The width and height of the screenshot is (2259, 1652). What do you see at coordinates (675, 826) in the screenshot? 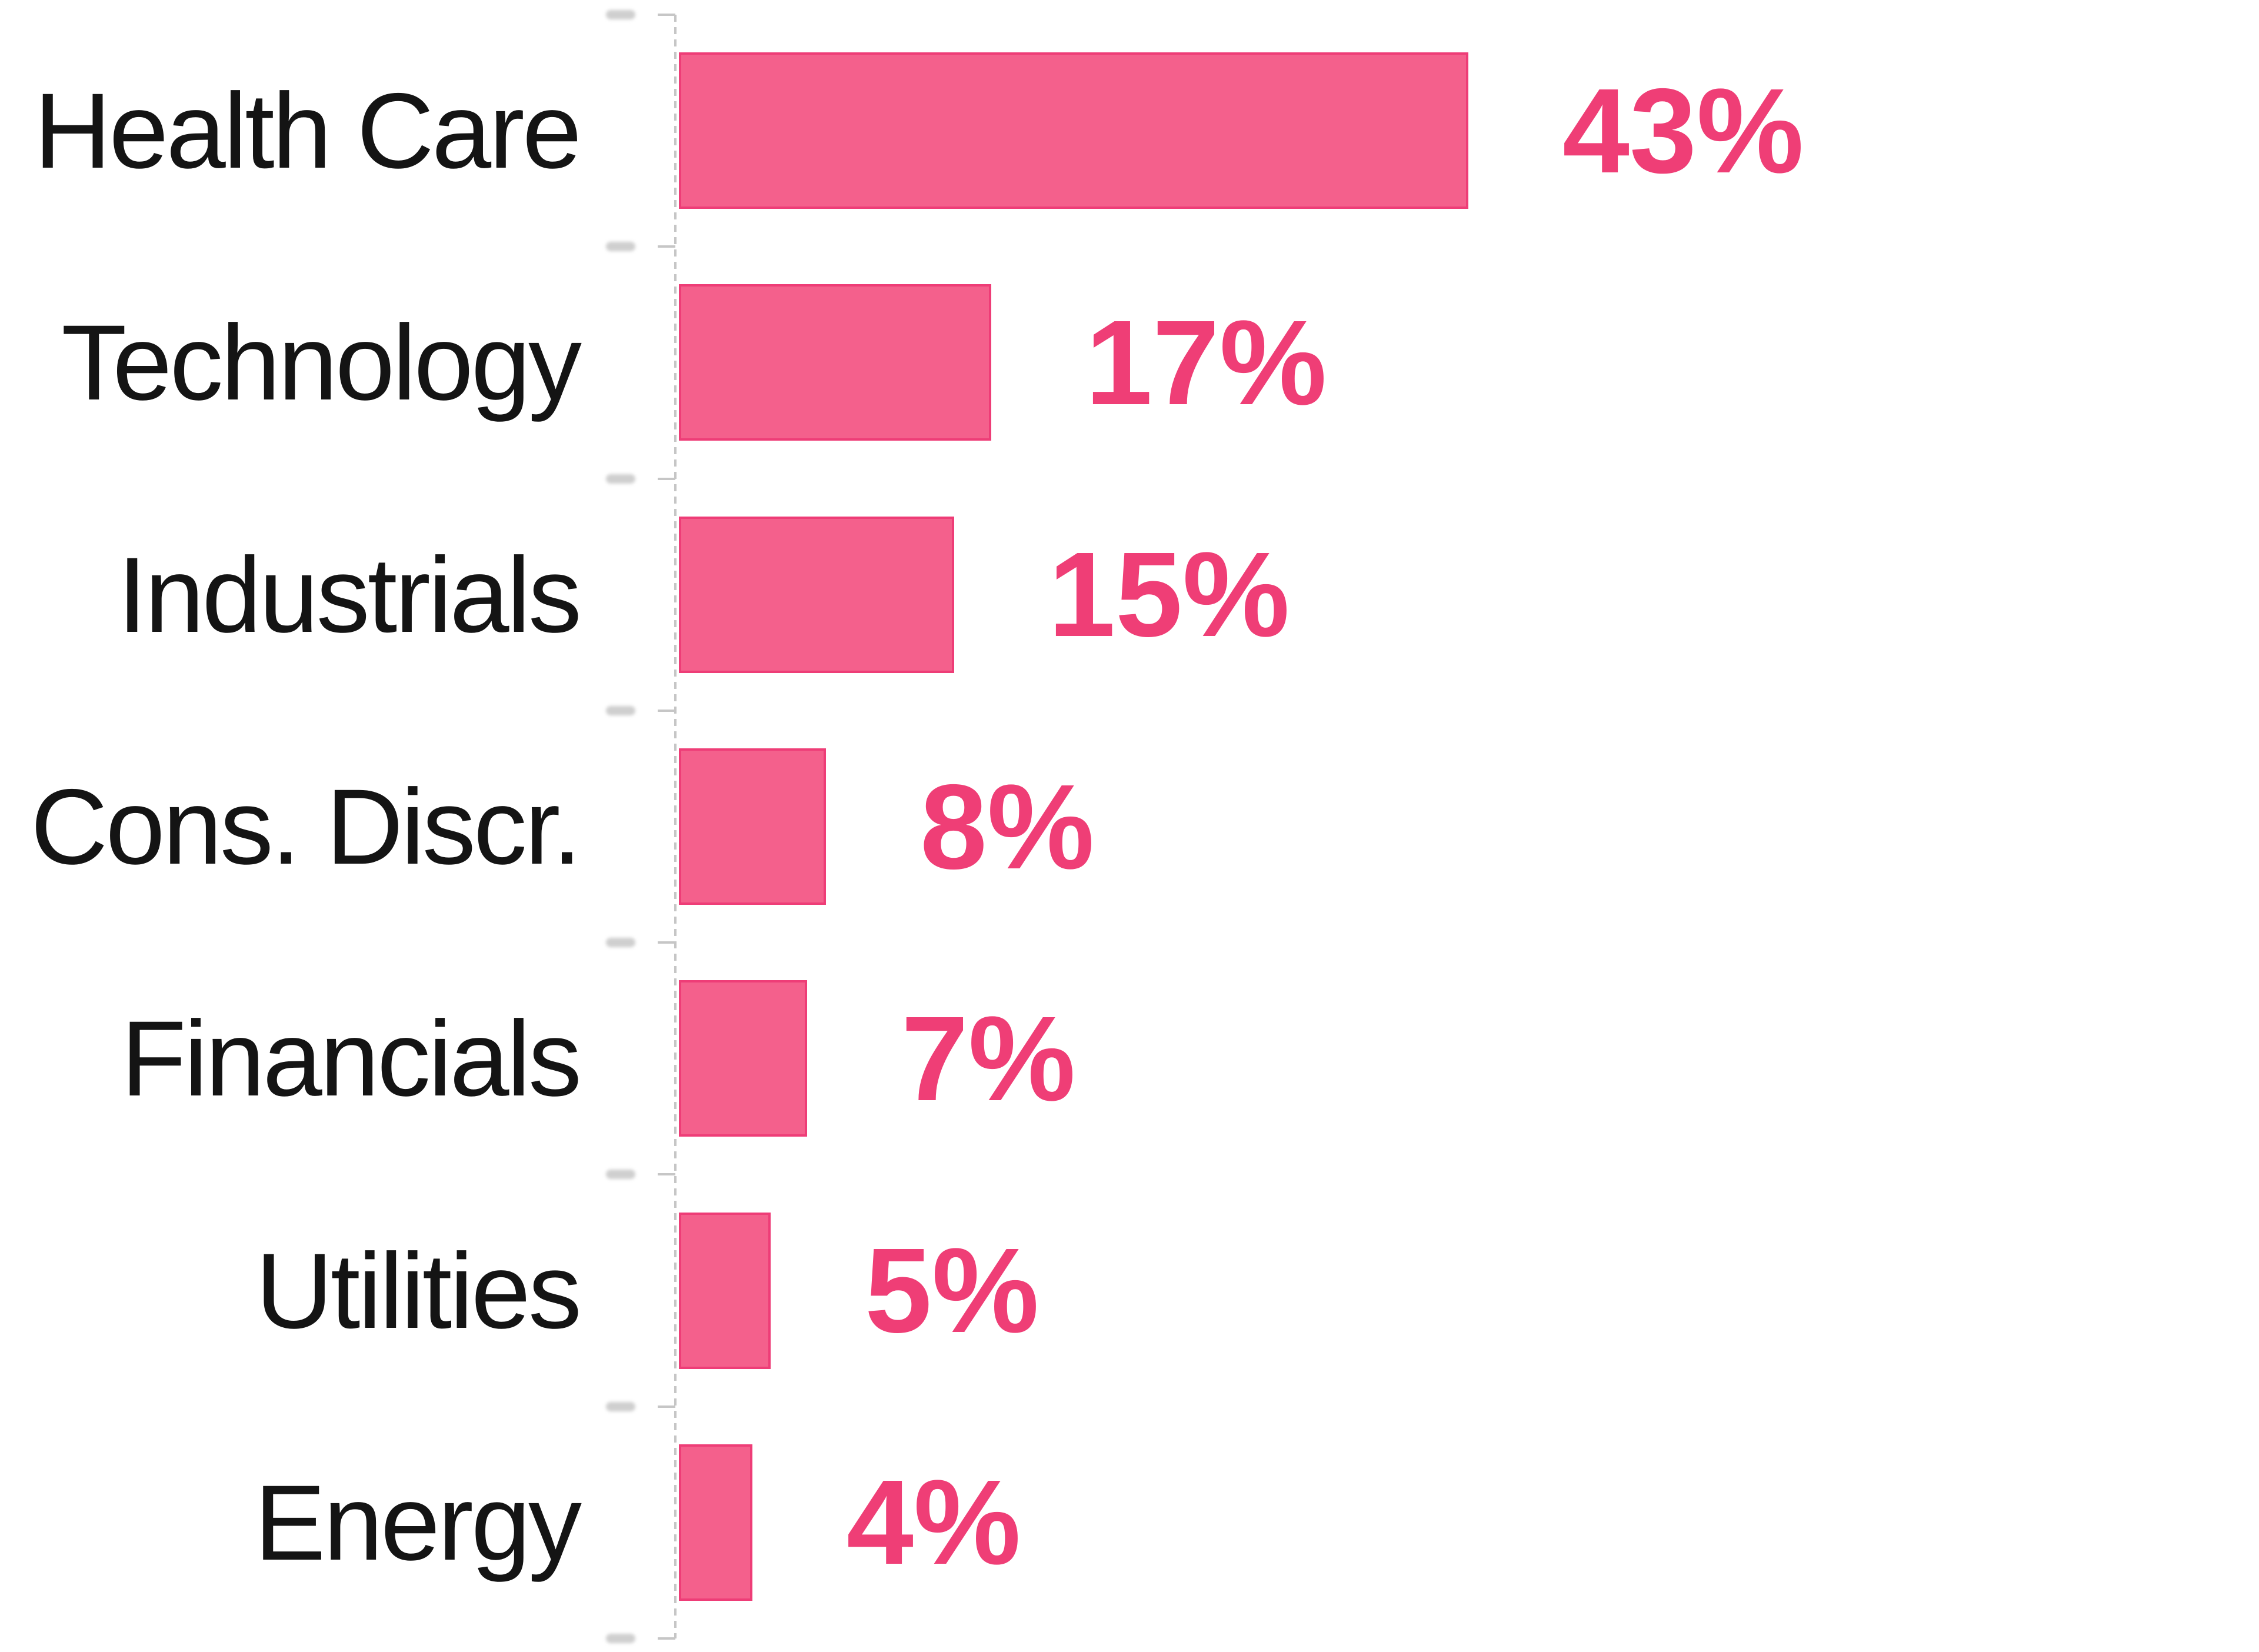
I see `y-axis-line` at bounding box center [675, 826].